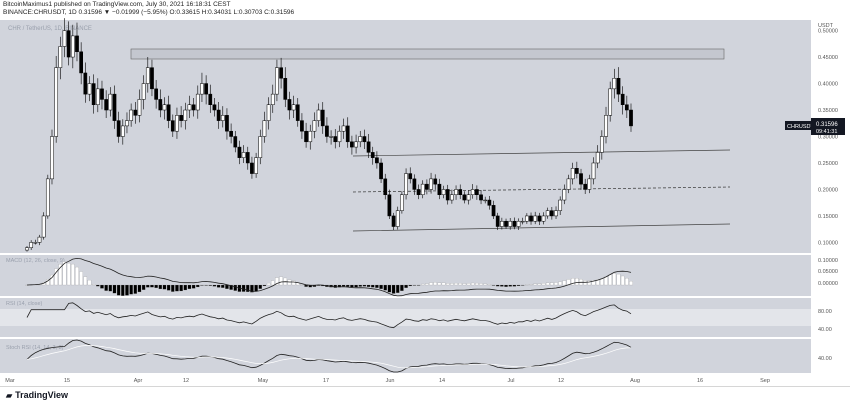 The width and height of the screenshot is (850, 404). I want to click on price-axis-bg, so click(830, 196).